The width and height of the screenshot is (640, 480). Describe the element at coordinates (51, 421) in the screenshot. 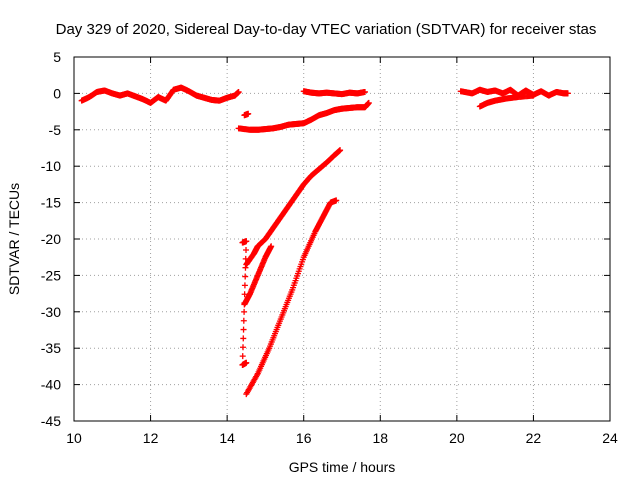

I see `y-tick-label: -45` at that location.